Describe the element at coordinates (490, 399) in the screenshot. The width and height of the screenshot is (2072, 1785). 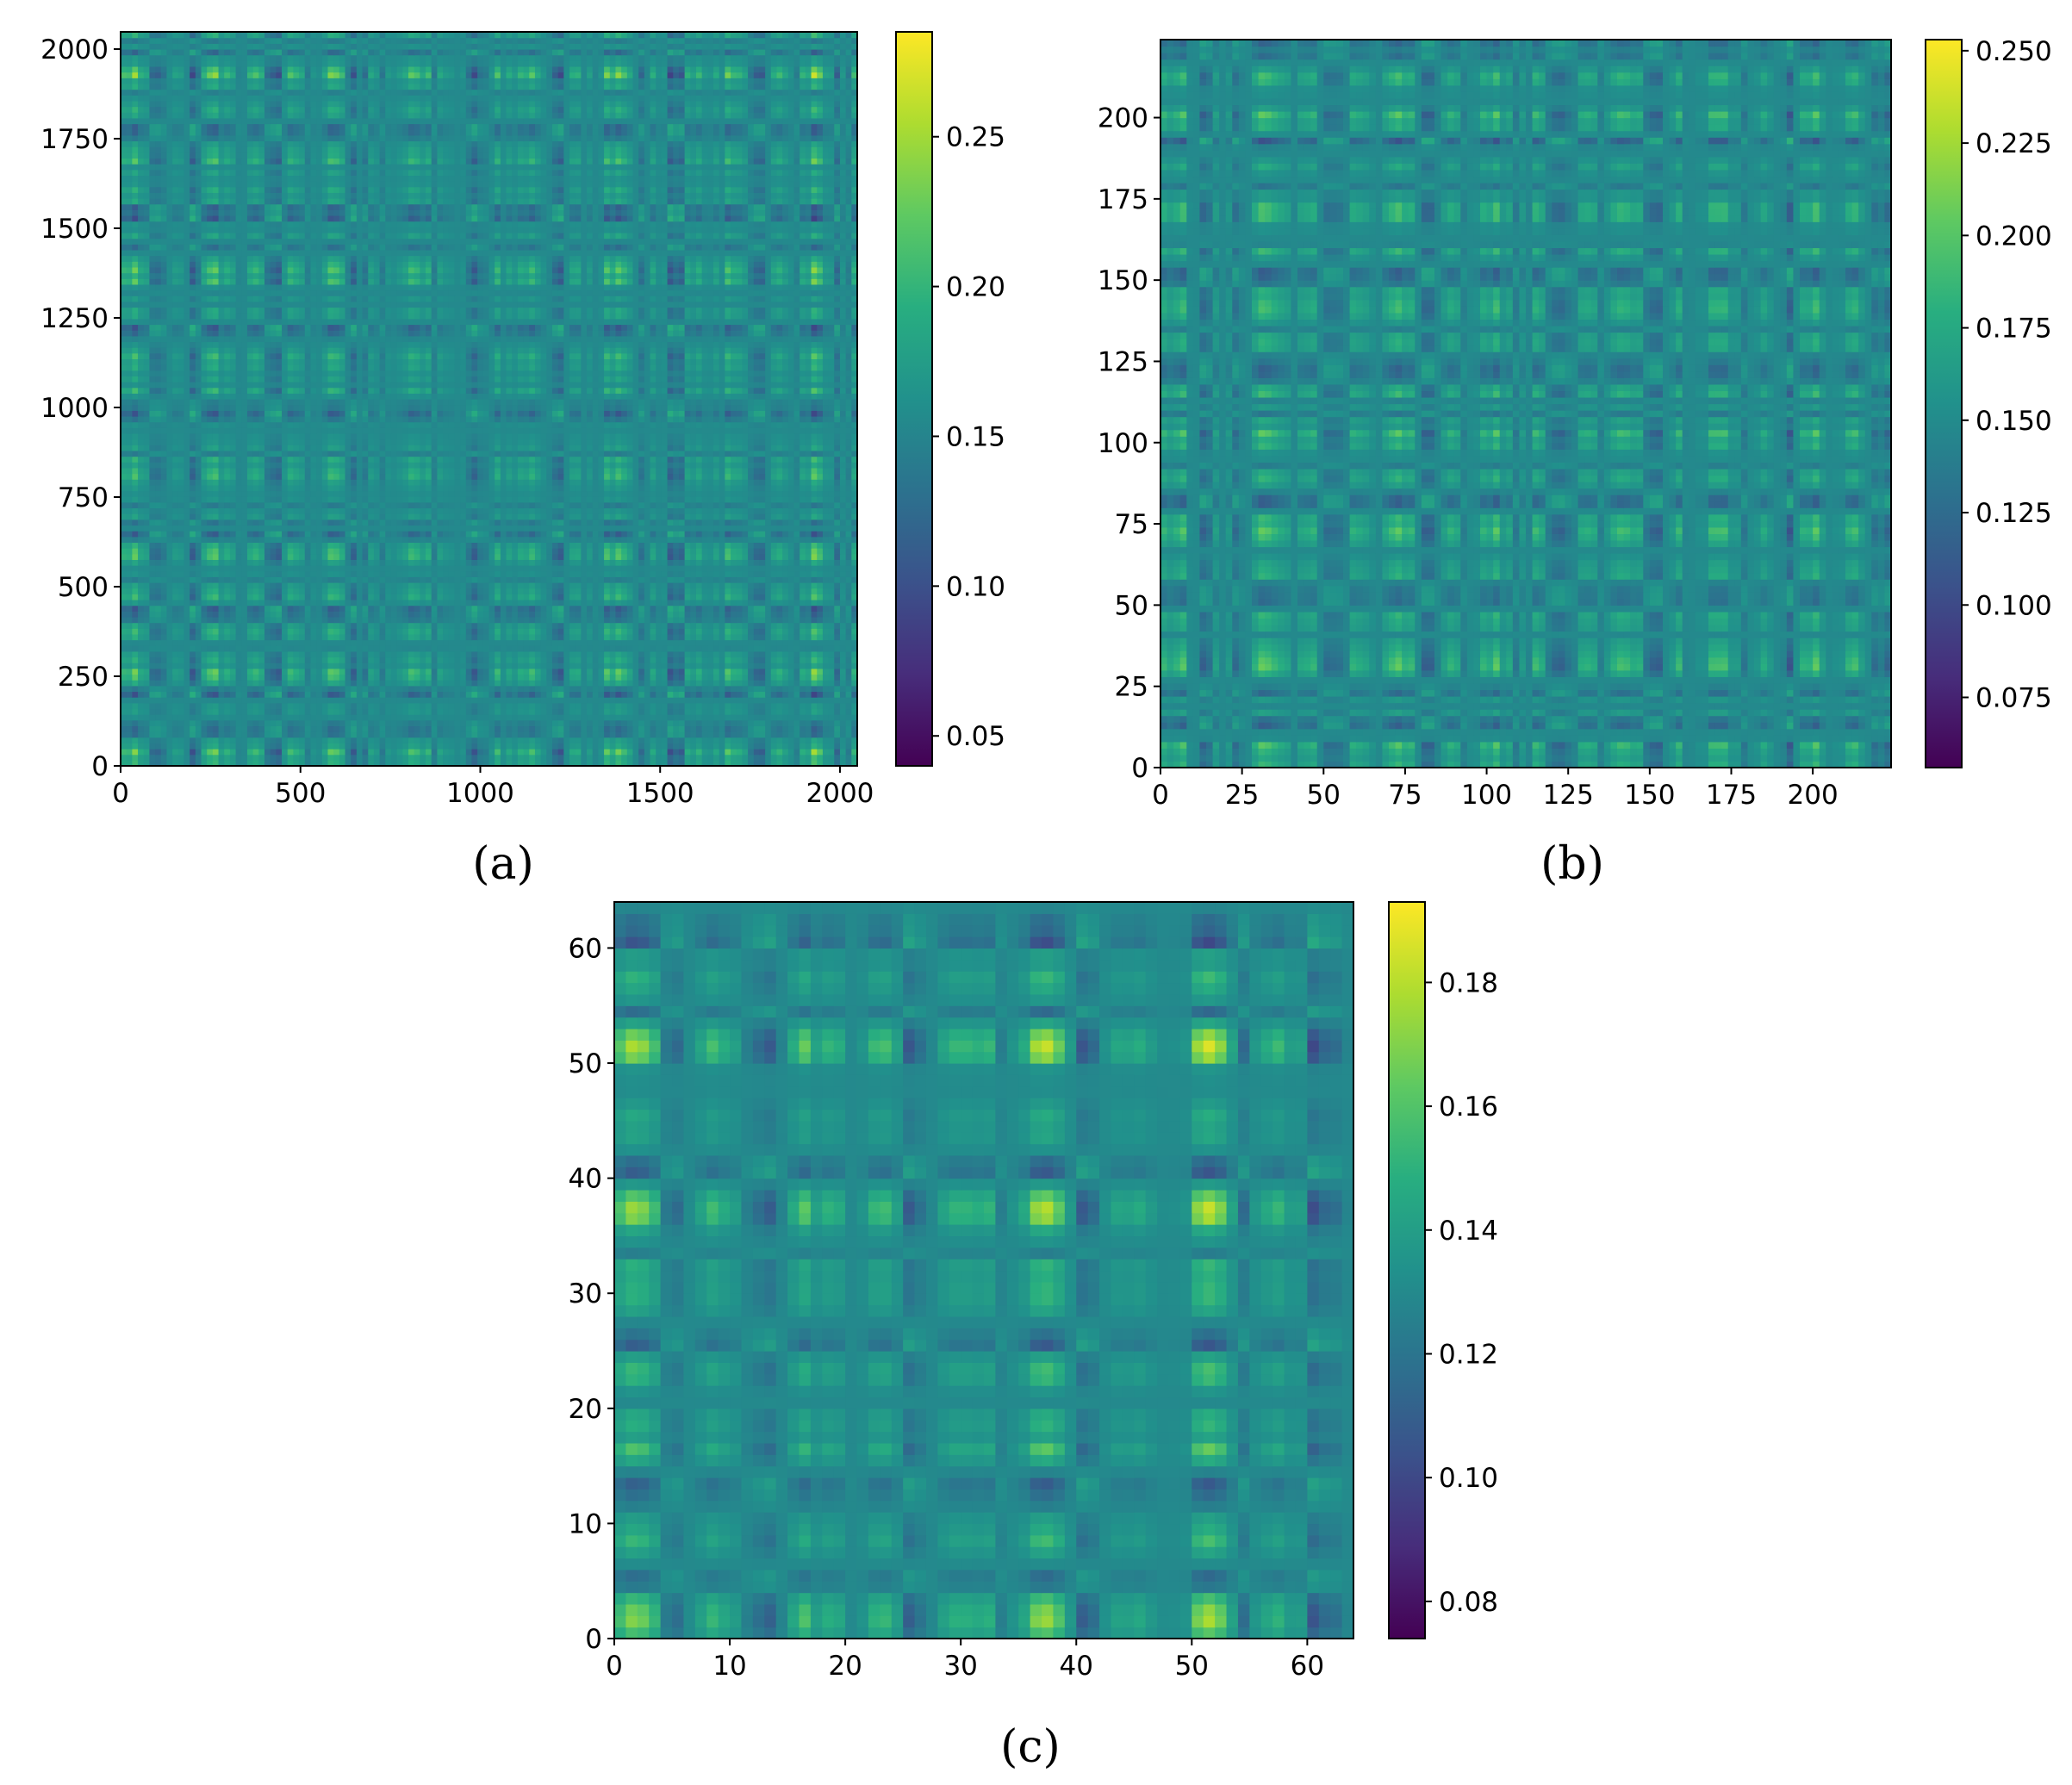
I see `heatmap-cells-a` at that location.